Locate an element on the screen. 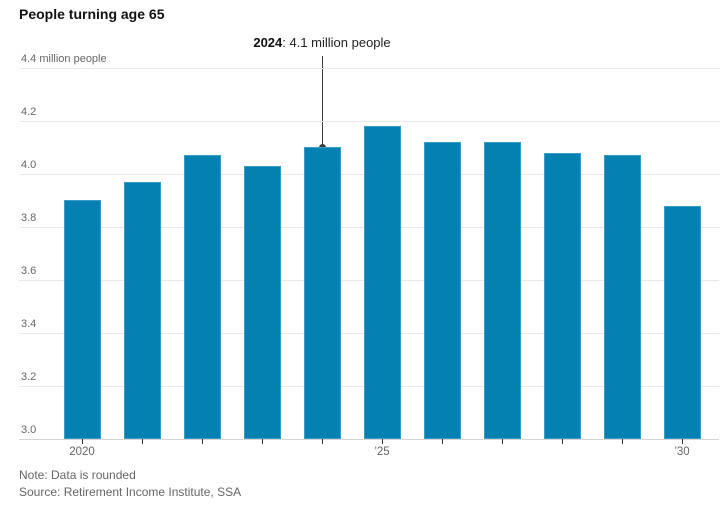 The width and height of the screenshot is (728, 519). x-axis-label-2025: ’25 is located at coordinates (382, 452).